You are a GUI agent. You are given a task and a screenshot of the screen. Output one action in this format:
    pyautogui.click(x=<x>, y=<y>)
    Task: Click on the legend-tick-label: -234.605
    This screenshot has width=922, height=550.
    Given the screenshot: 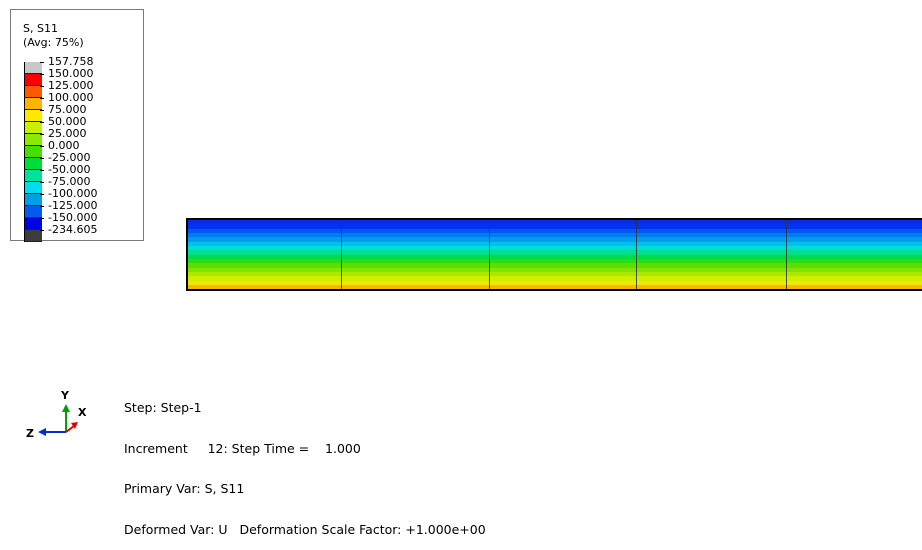 What is the action you would take?
    pyautogui.click(x=68, y=230)
    